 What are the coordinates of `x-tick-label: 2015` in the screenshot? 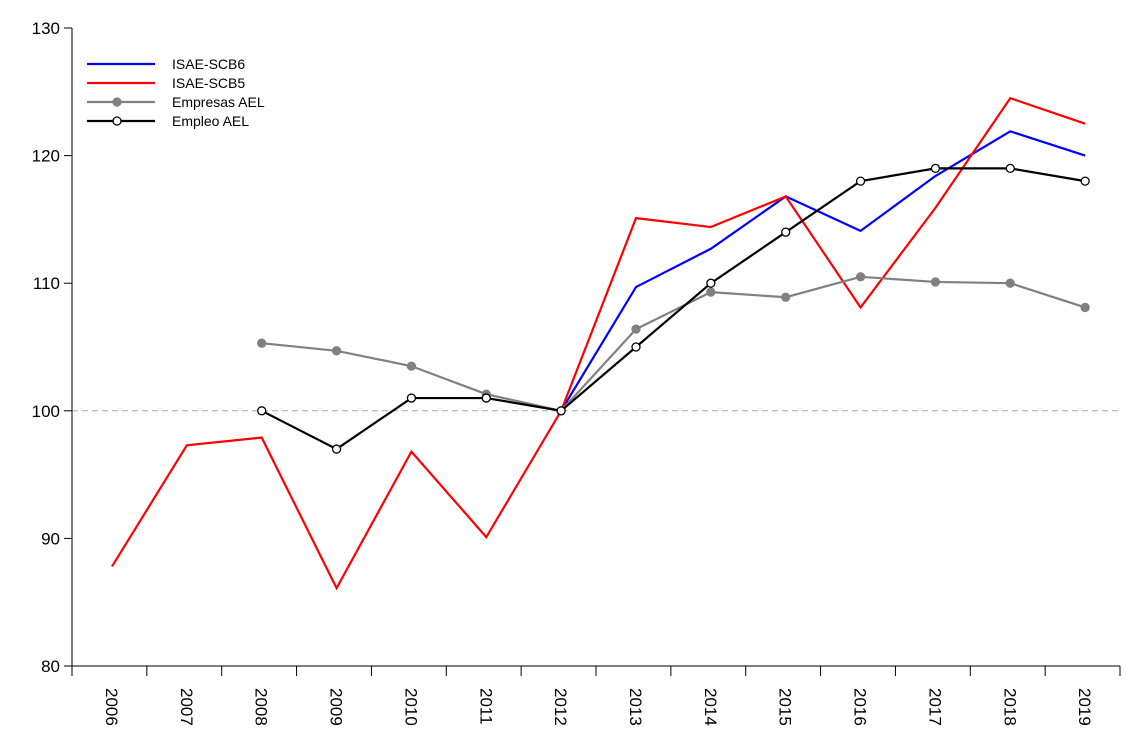 It's located at (785, 707).